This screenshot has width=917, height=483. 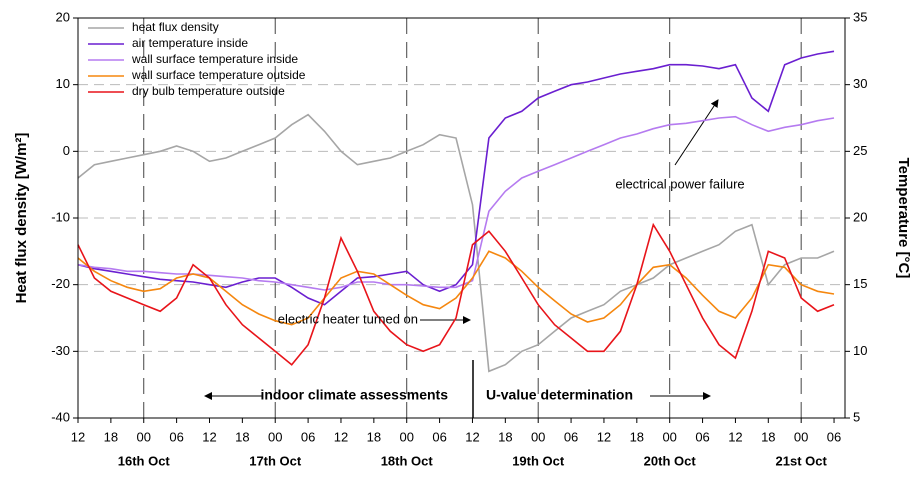 I want to click on y2-tick-label: 15, so click(x=860, y=283).